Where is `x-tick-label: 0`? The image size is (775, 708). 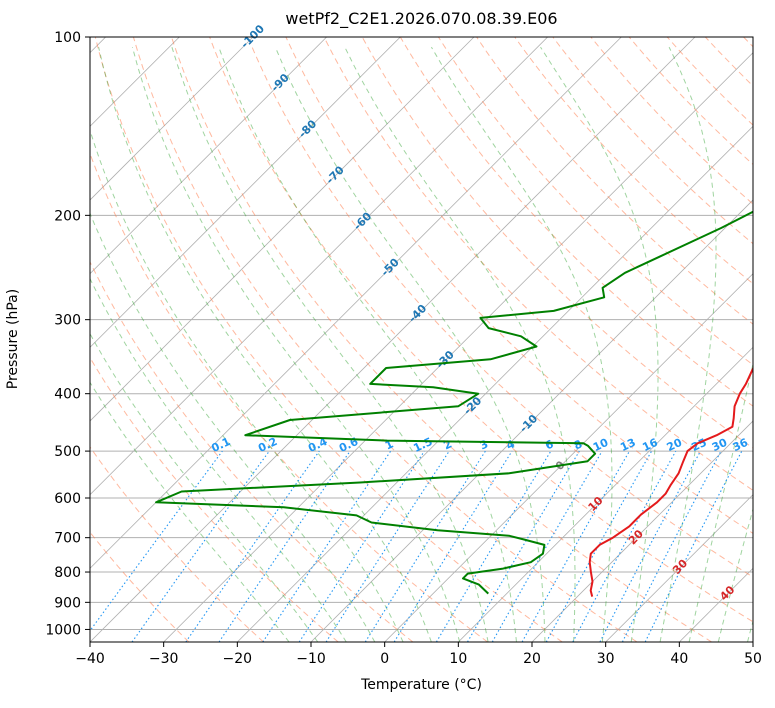 x-tick-label: 0 is located at coordinates (384, 659).